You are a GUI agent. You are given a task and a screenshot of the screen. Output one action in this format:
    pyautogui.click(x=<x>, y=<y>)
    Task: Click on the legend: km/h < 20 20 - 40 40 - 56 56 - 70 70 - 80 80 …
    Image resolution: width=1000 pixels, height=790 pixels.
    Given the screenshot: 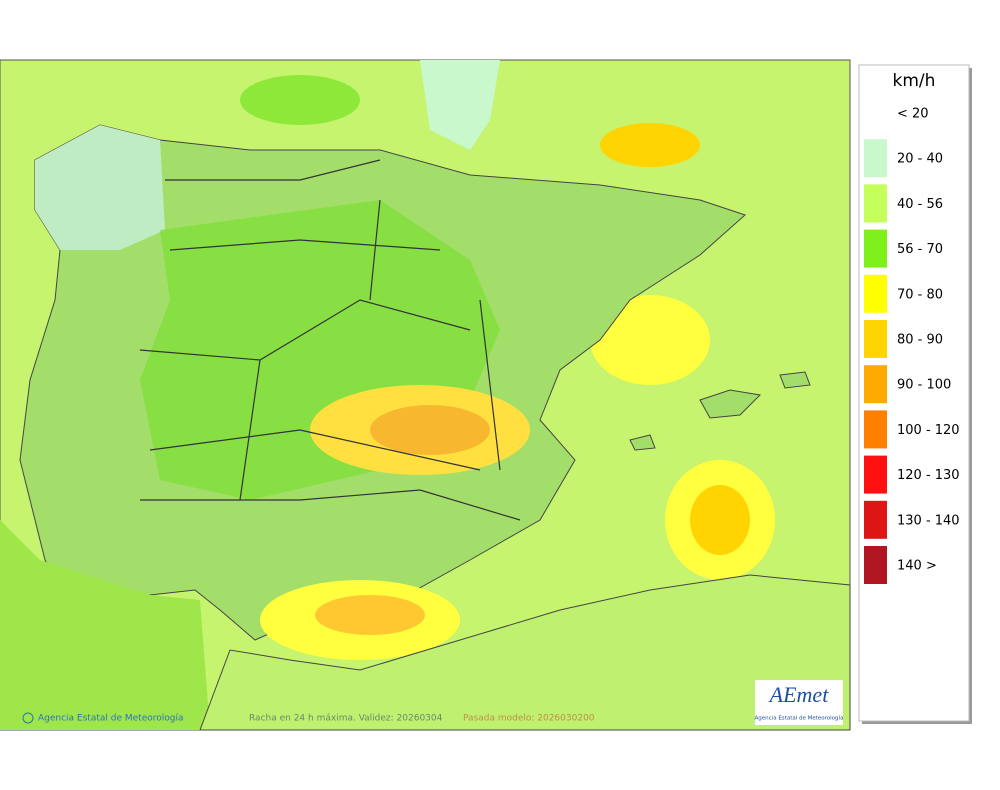 What is the action you would take?
    pyautogui.click(x=915, y=394)
    